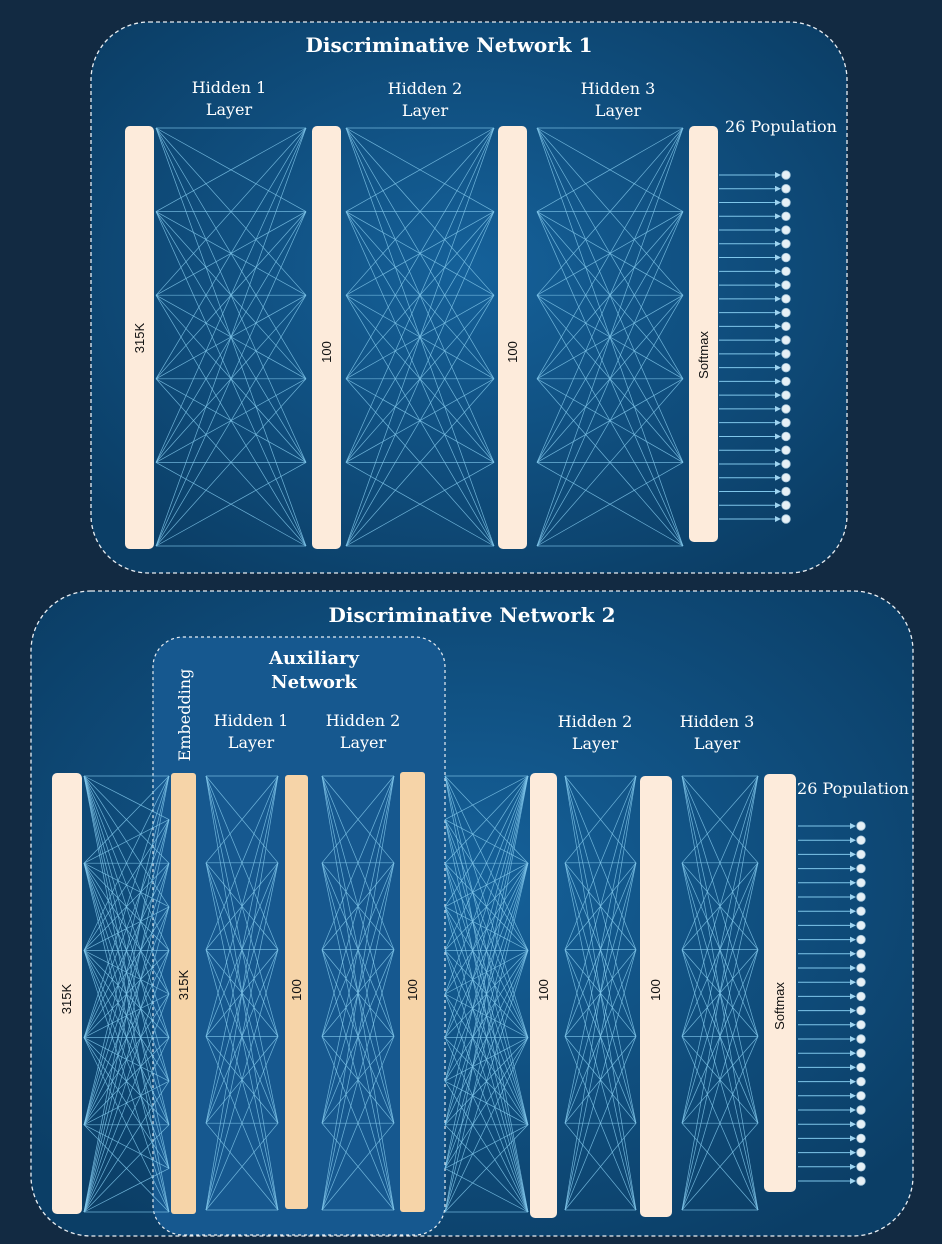 The height and width of the screenshot is (1244, 942). What do you see at coordinates (832, 1003) in the screenshot?
I see `n2-output-nodes` at bounding box center [832, 1003].